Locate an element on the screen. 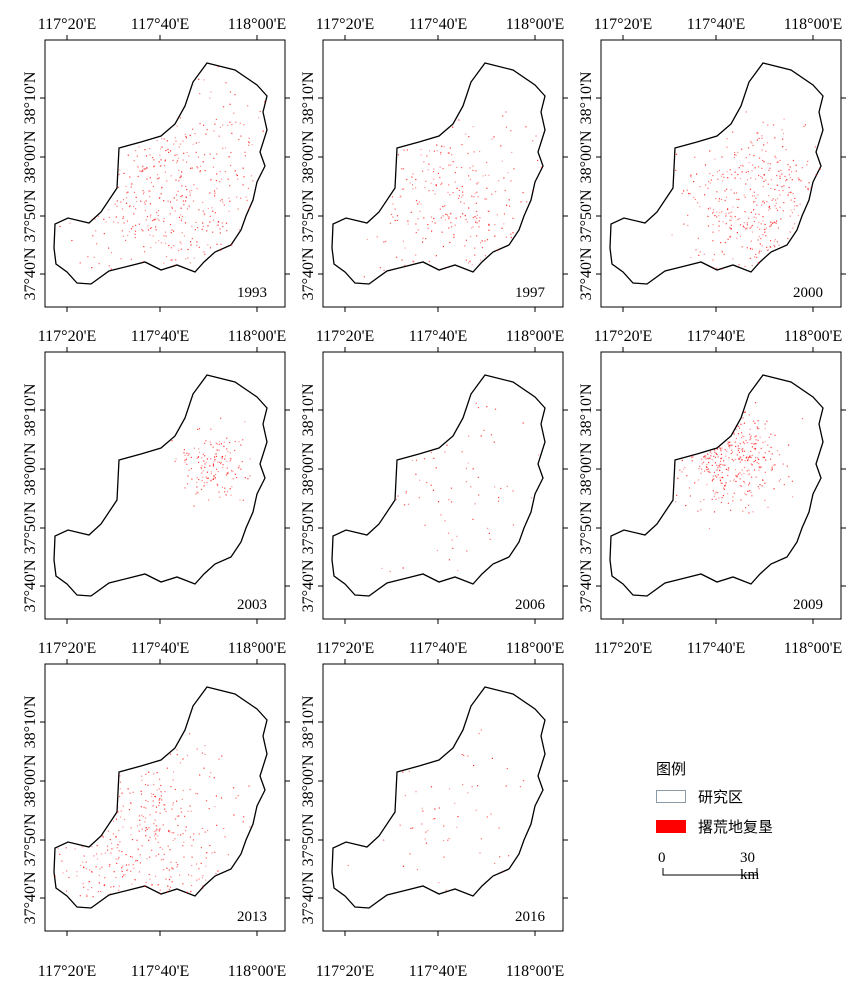 The image size is (858, 988). year-label: 2009 is located at coordinates (808, 605).